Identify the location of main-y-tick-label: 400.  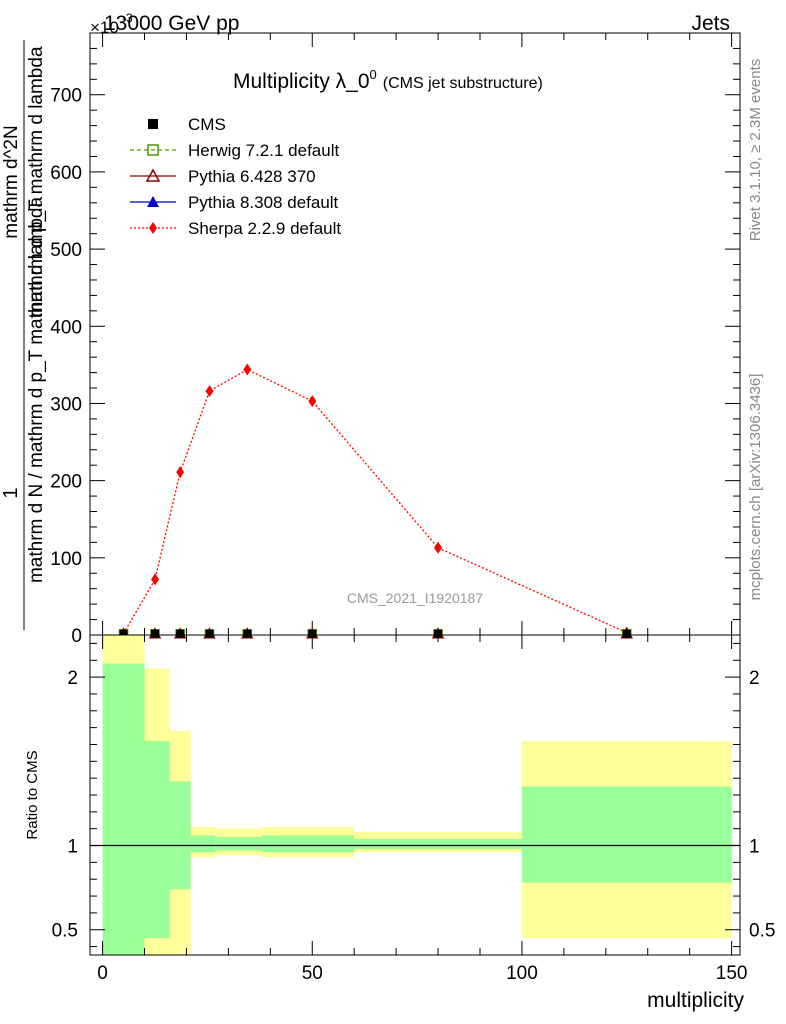
(66, 327).